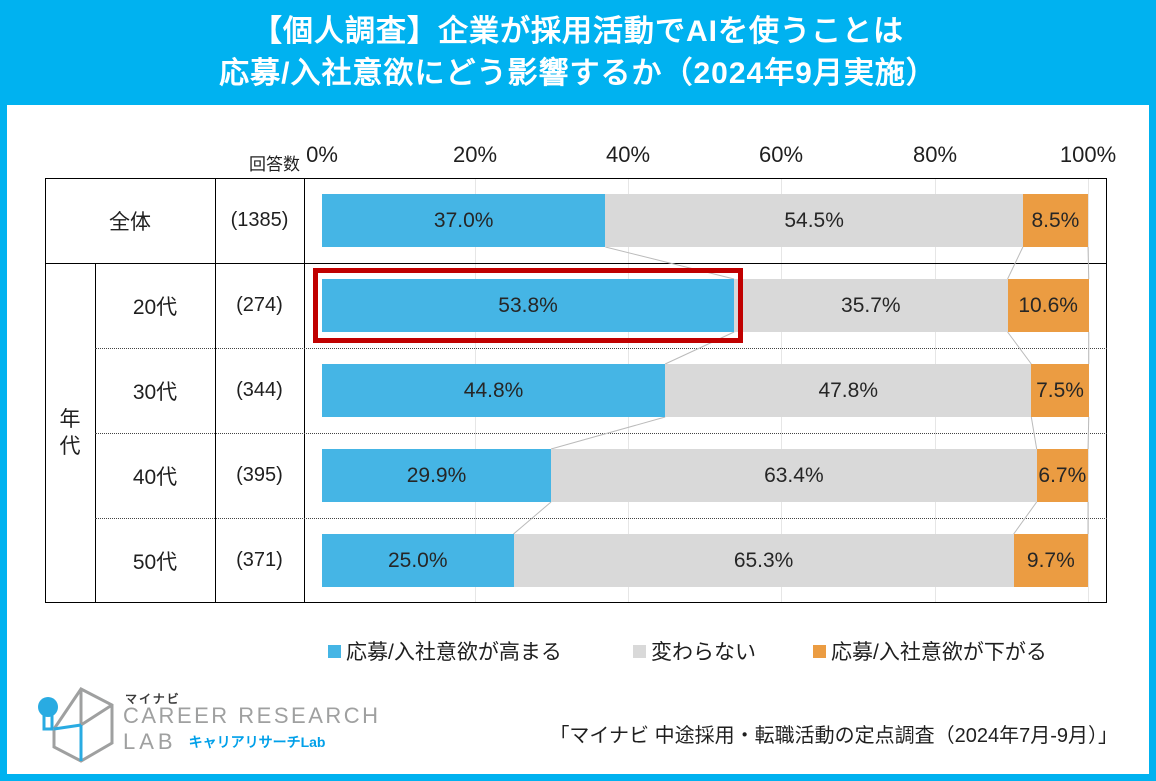 The width and height of the screenshot is (1156, 781). I want to click on row-count-30s: (344), so click(259, 390).